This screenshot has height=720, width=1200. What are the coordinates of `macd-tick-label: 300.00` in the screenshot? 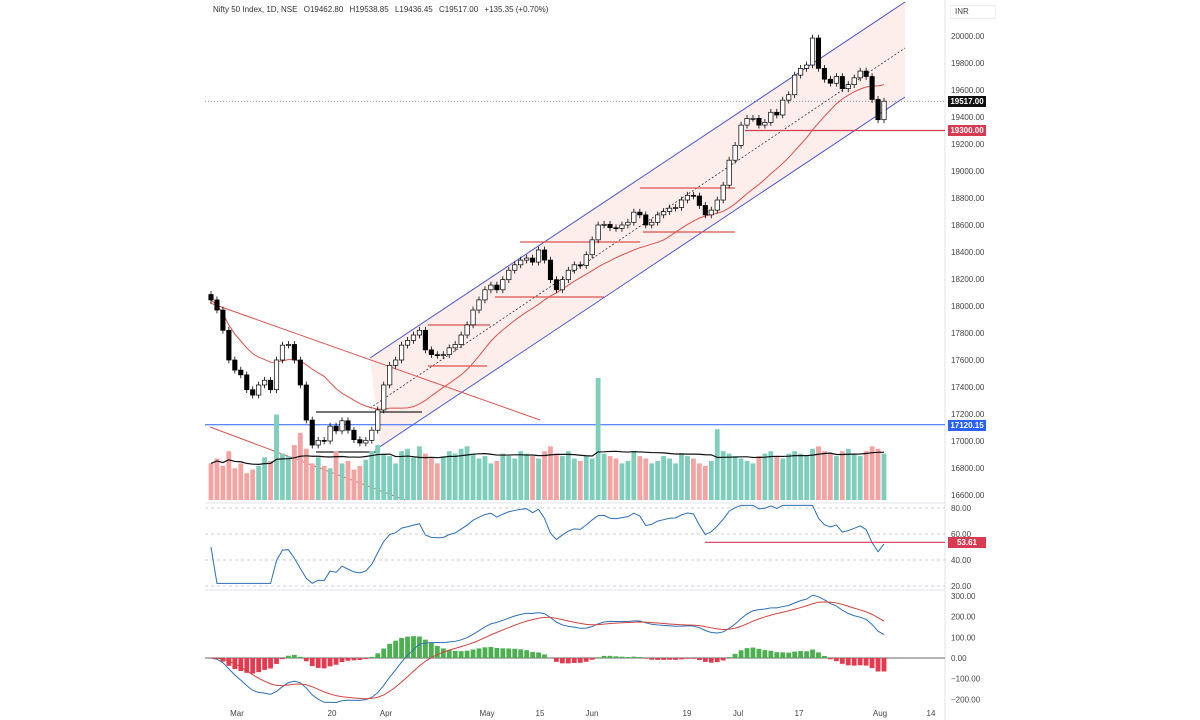 It's located at (963, 596).